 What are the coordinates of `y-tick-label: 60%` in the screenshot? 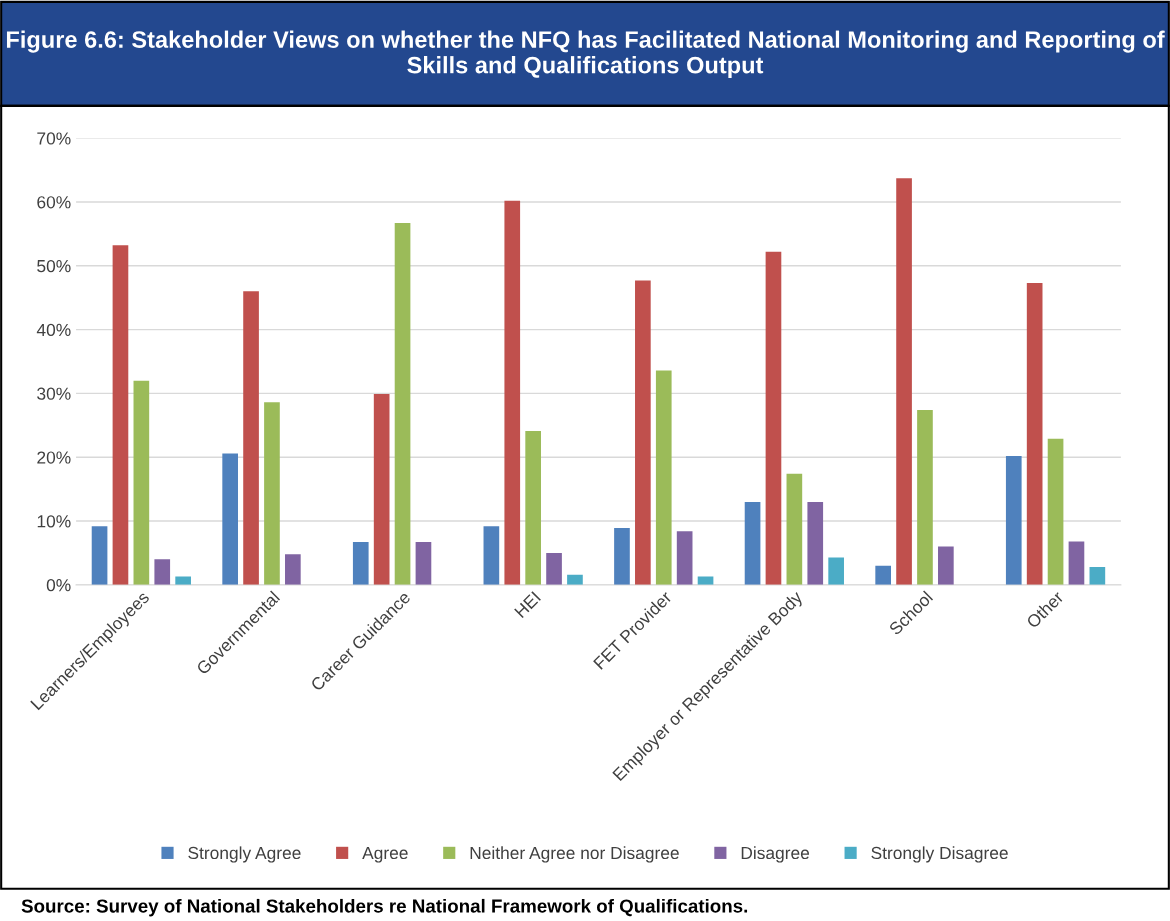 It's located at (54, 202).